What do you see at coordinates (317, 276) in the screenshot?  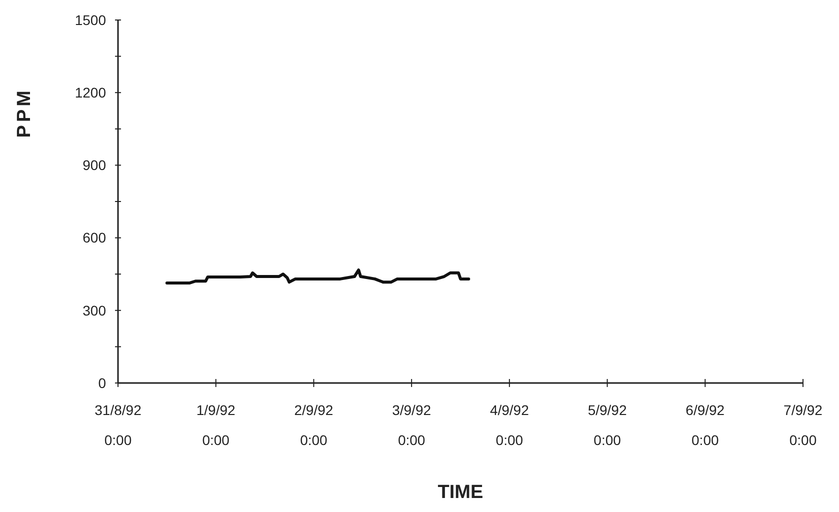 I see `line-series` at bounding box center [317, 276].